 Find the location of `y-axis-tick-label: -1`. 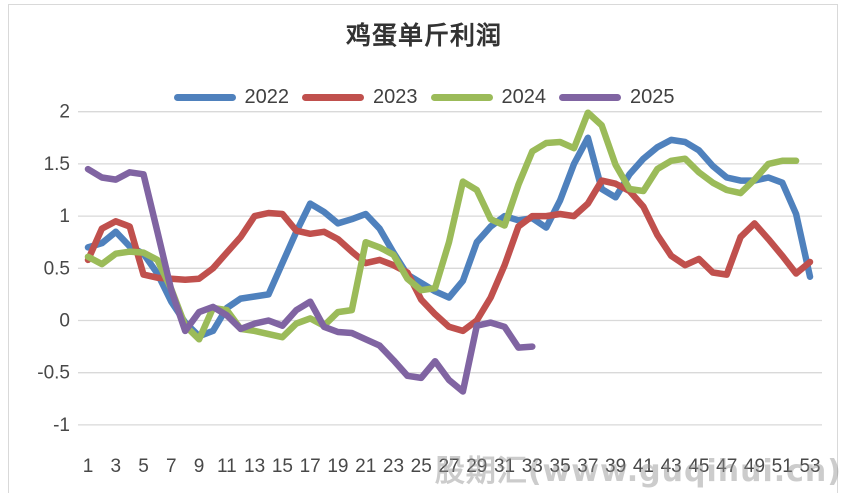

y-axis-tick-label: -1 is located at coordinates (61, 425).